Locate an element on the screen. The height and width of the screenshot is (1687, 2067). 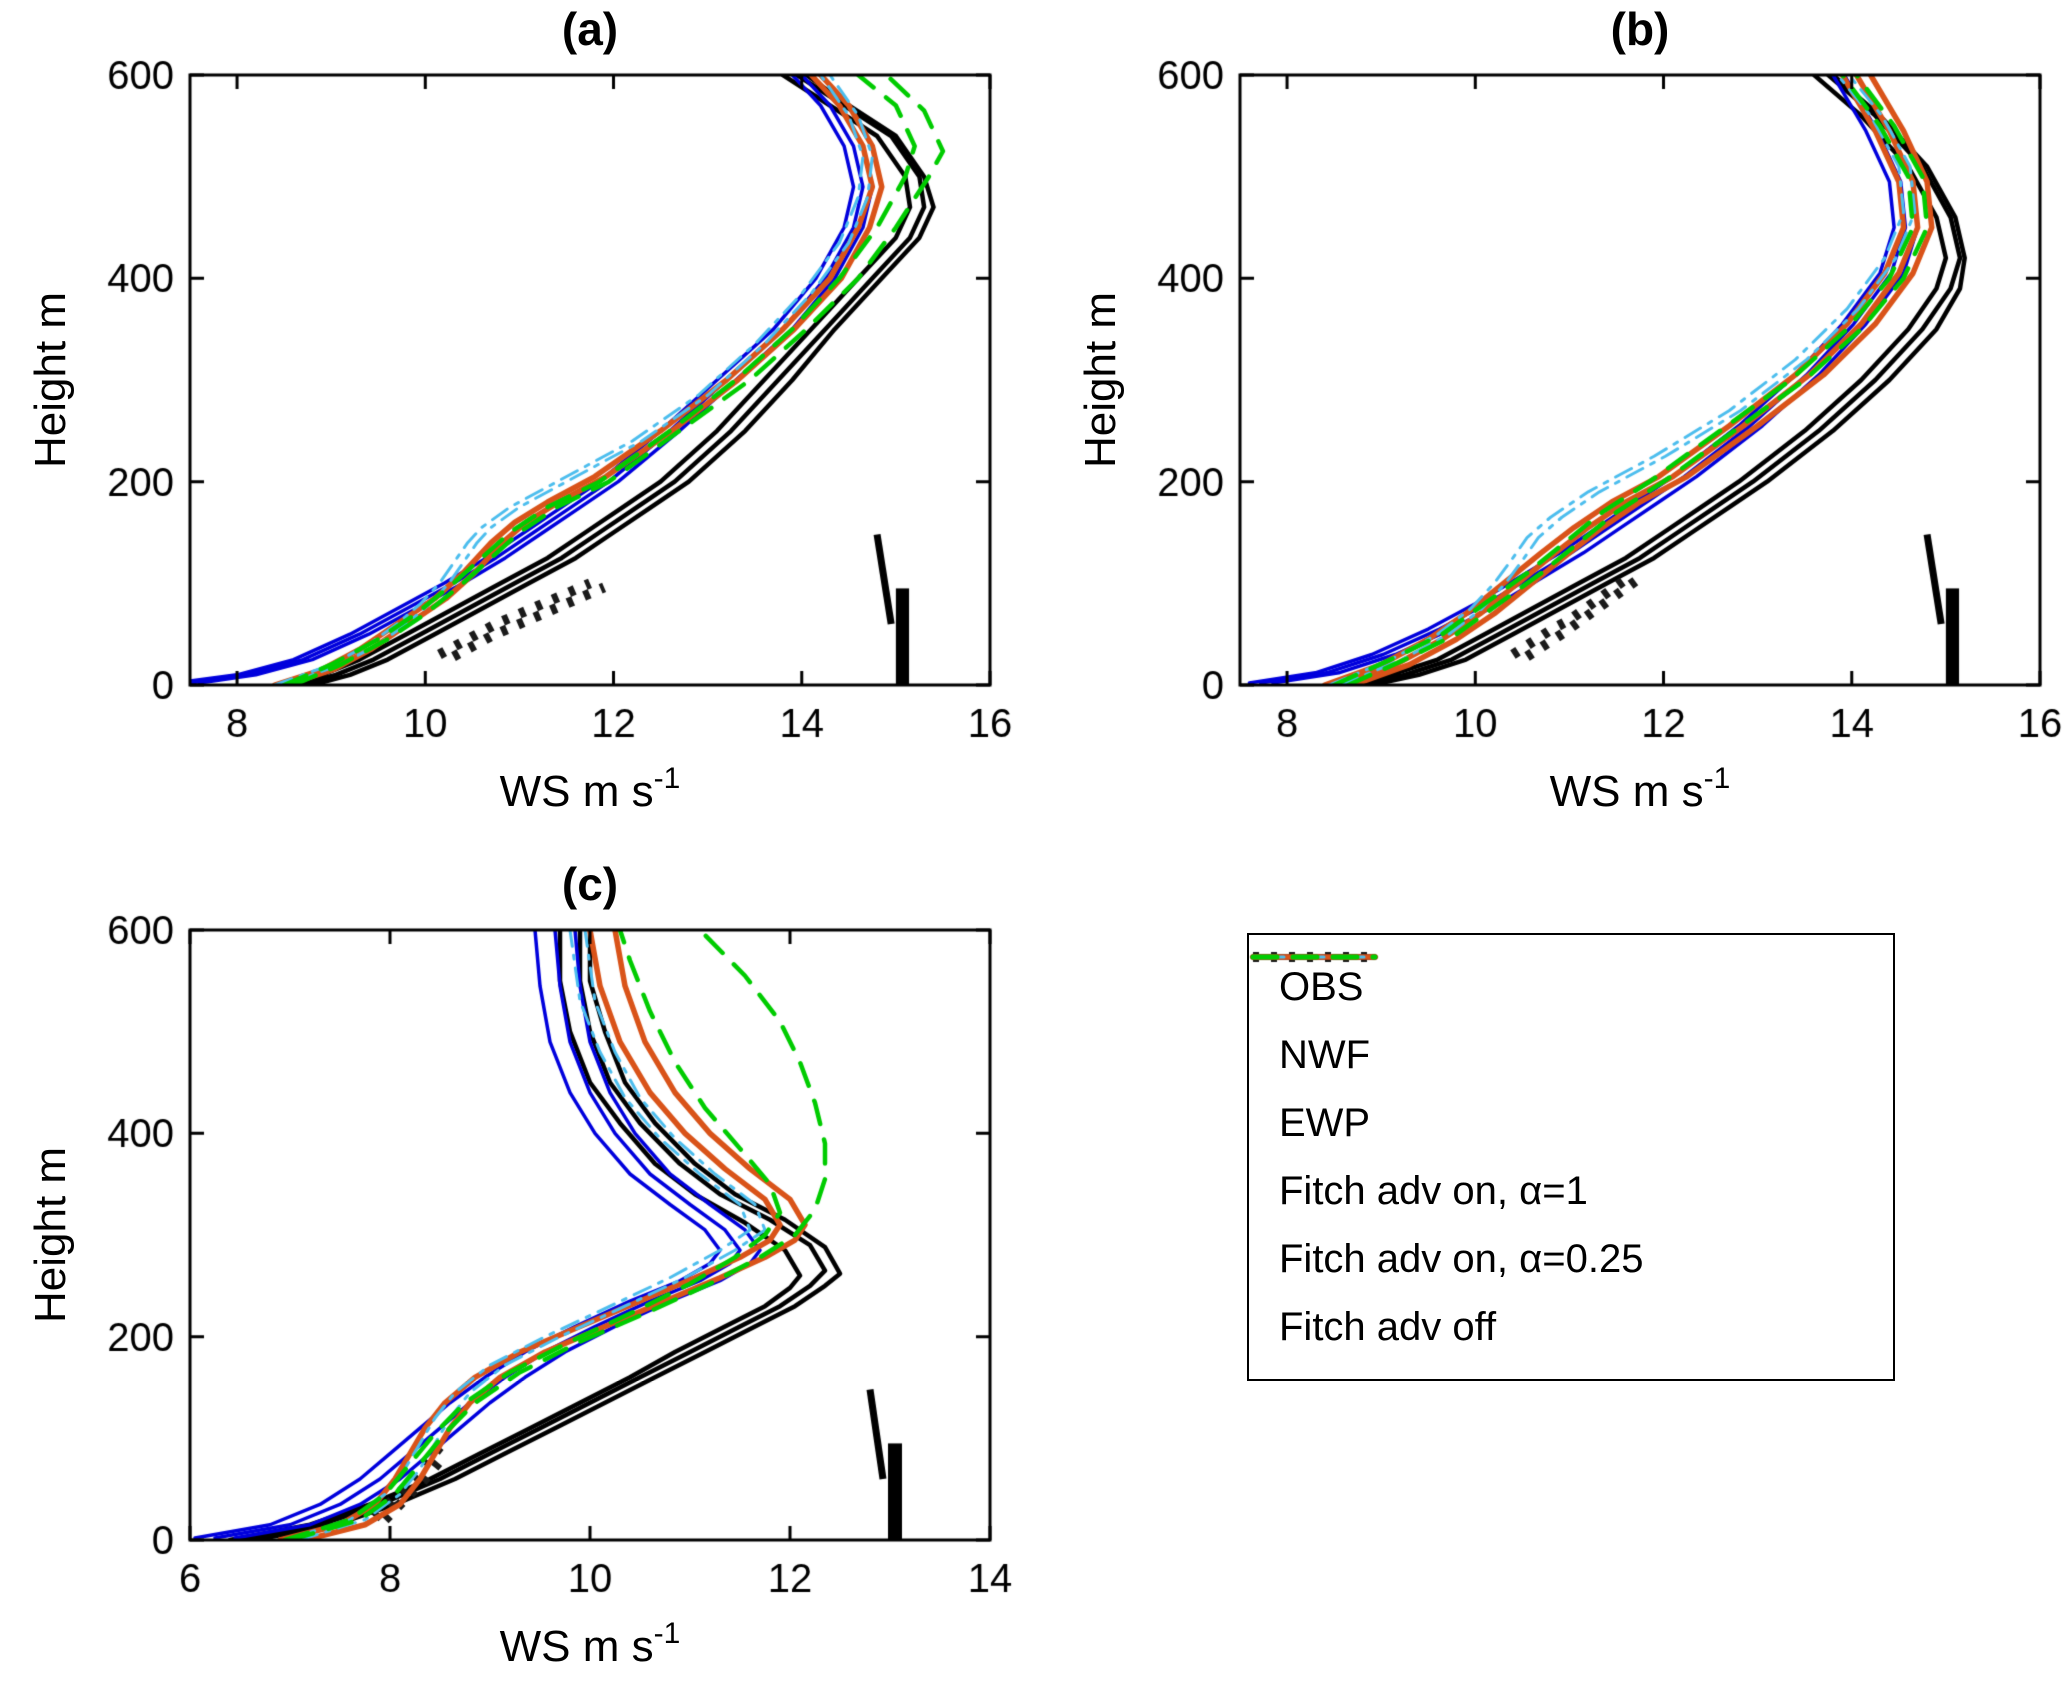
legend-item: EWP is located at coordinates (1556, 1041).